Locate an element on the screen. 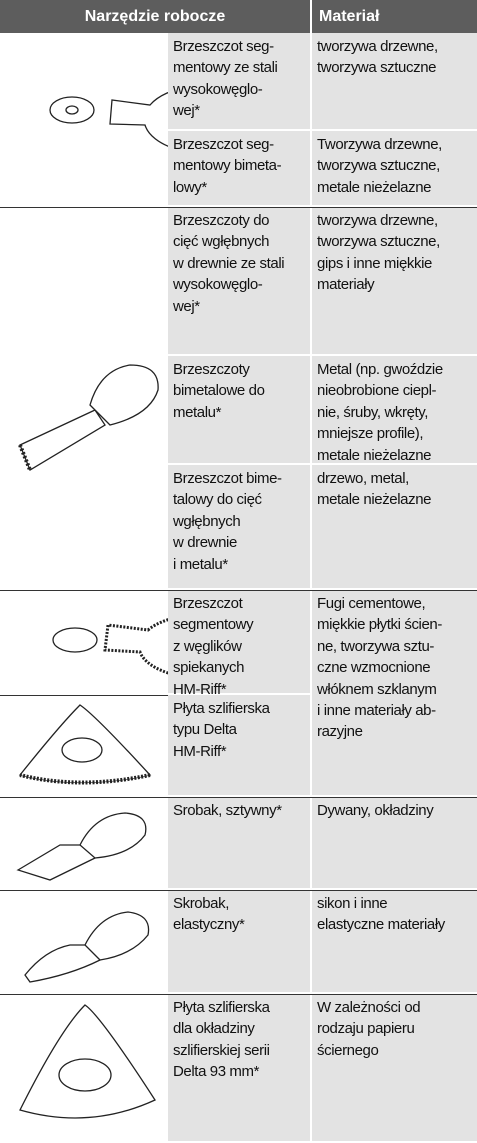  material: Dywany, okładziny is located at coordinates (394, 843).